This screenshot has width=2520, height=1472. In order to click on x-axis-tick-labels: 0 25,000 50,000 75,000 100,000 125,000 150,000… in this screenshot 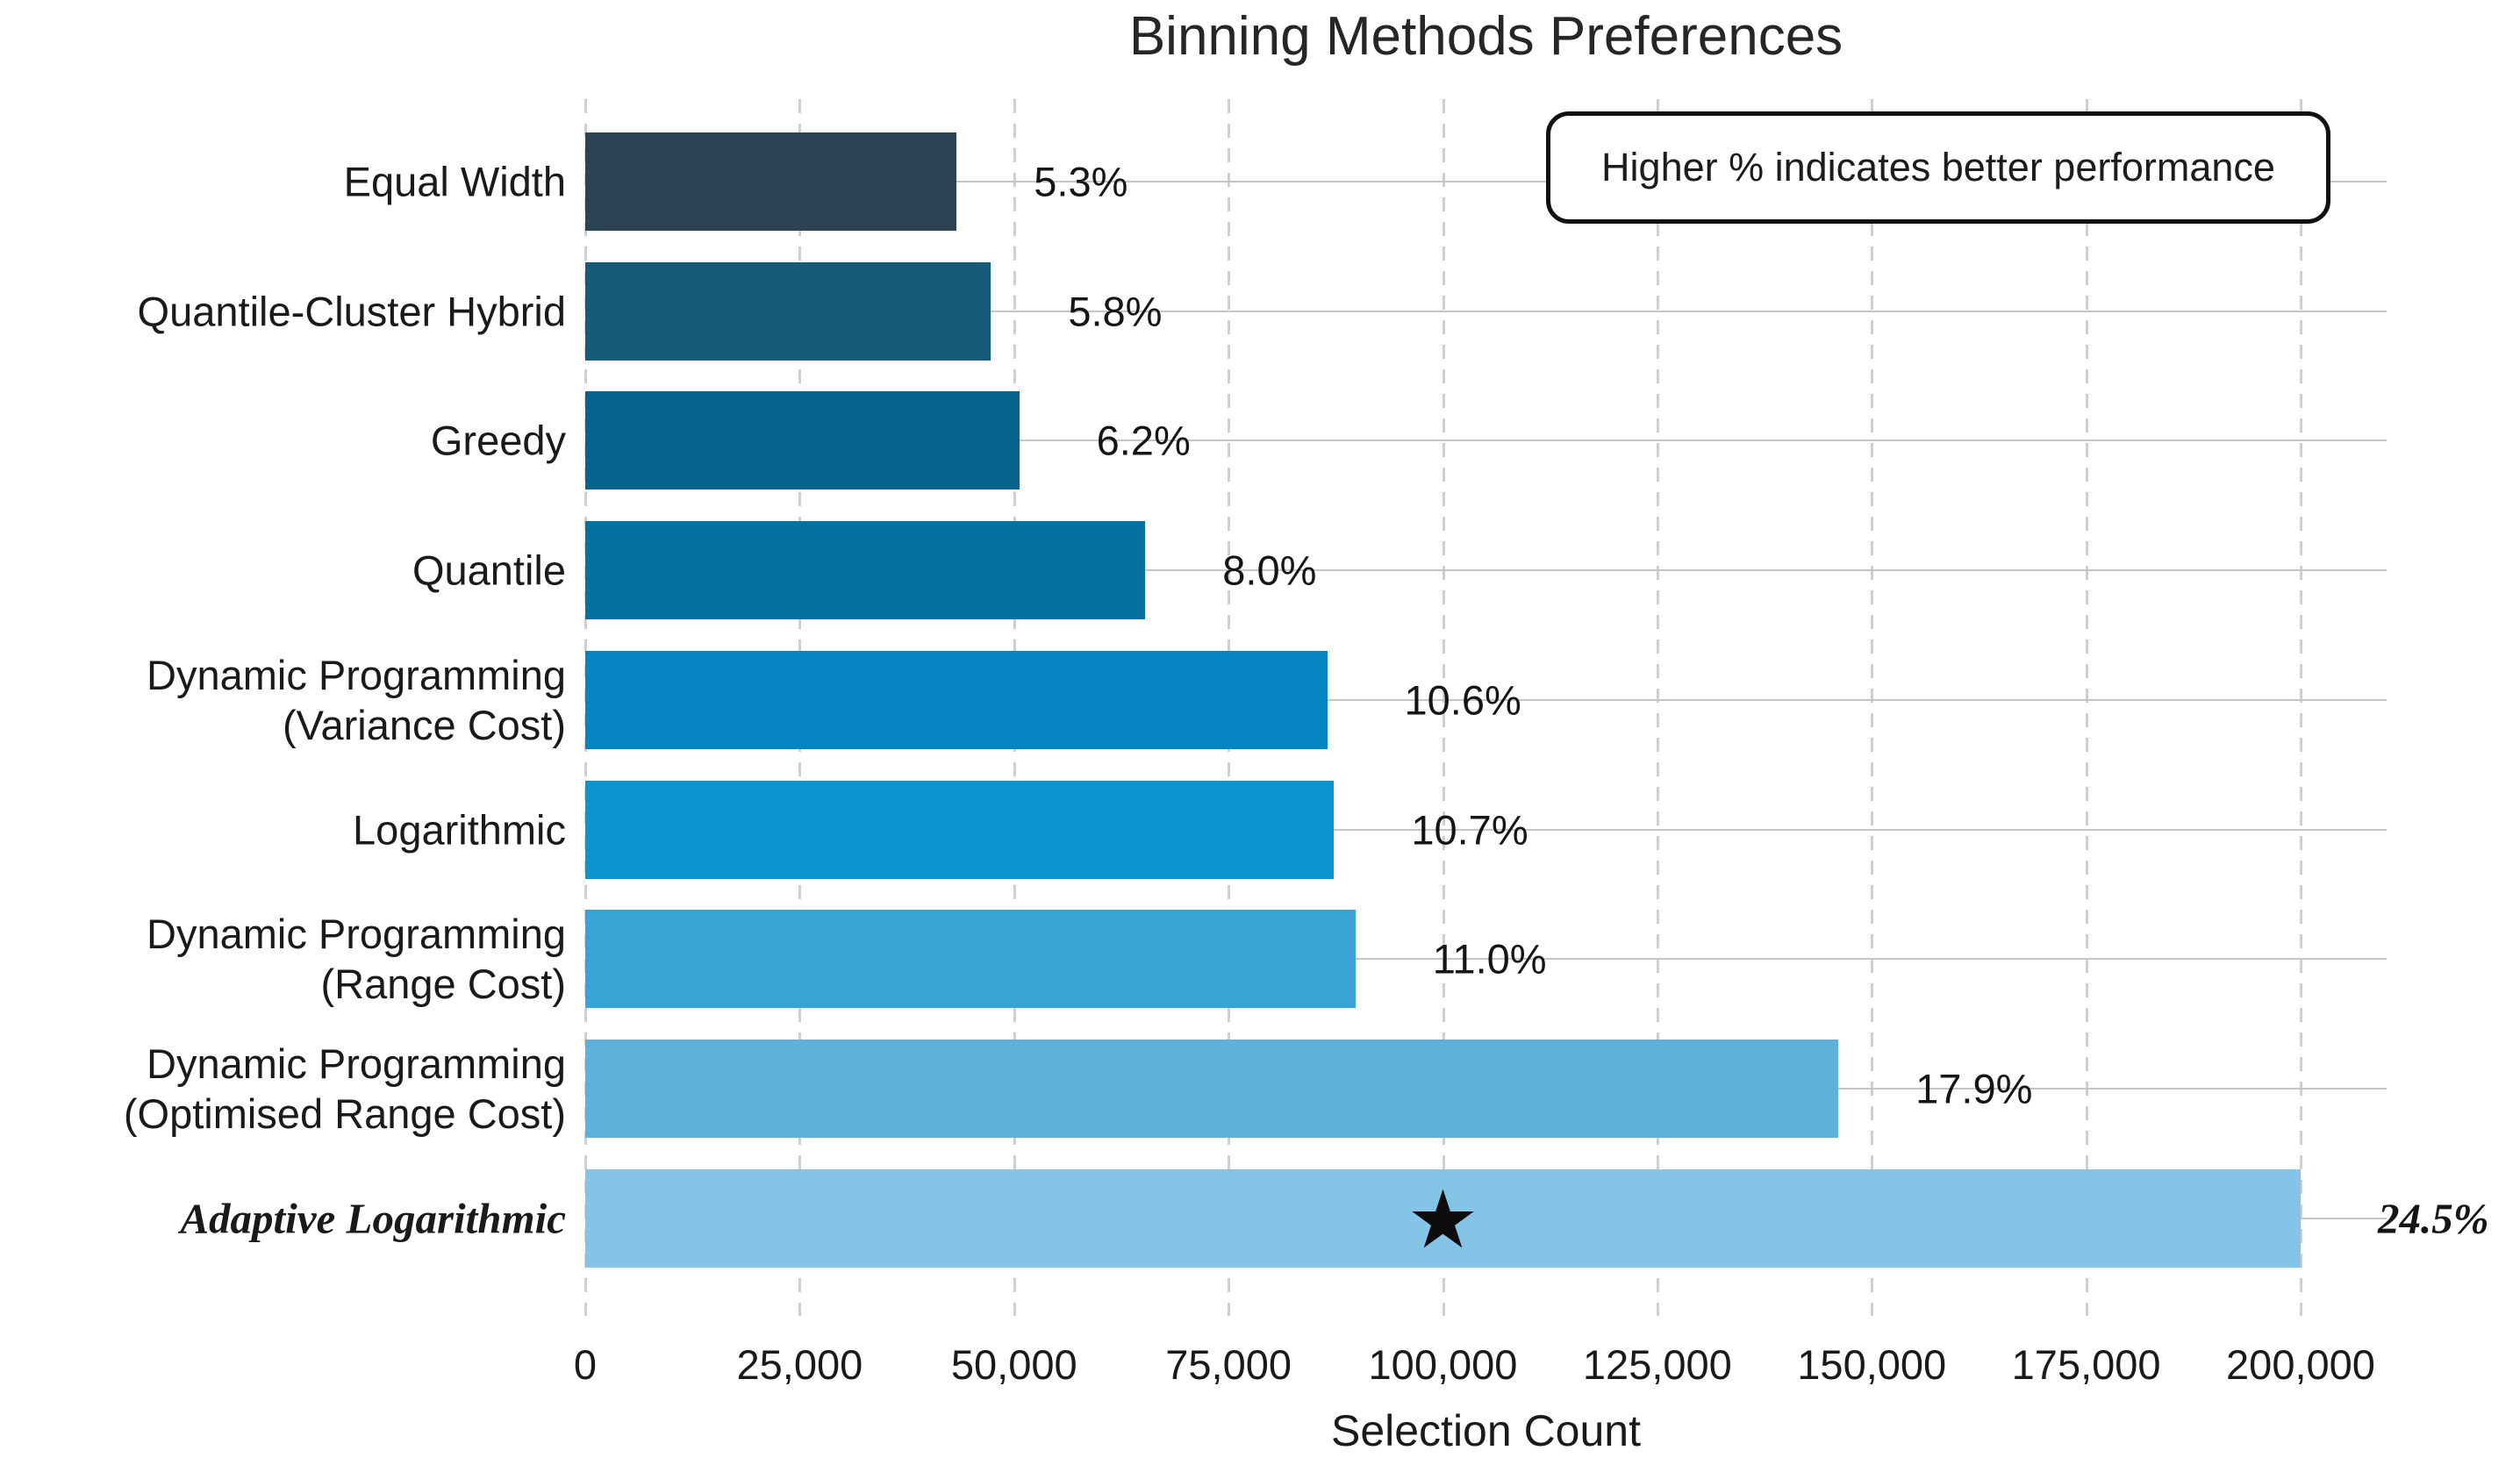, I will do `click(1501, 1366)`.